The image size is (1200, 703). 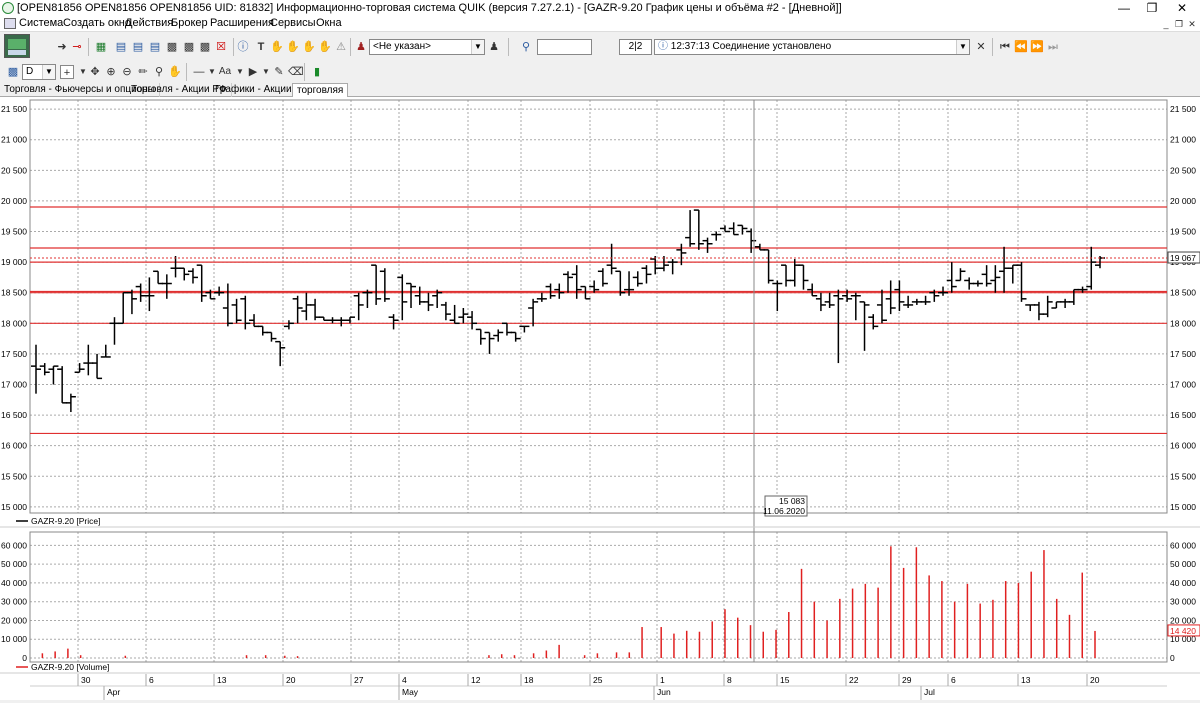 I want to click on last-price-label: 19 067, so click(x=1183, y=258).